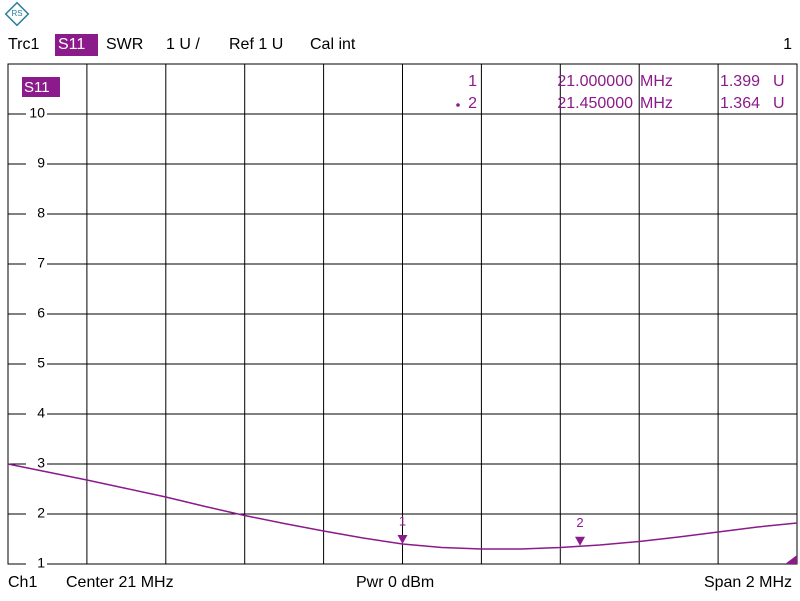 Image resolution: width=800 pixels, height=601 pixels. Describe the element at coordinates (402, 520) in the screenshot. I see `marker-label: 1` at that location.